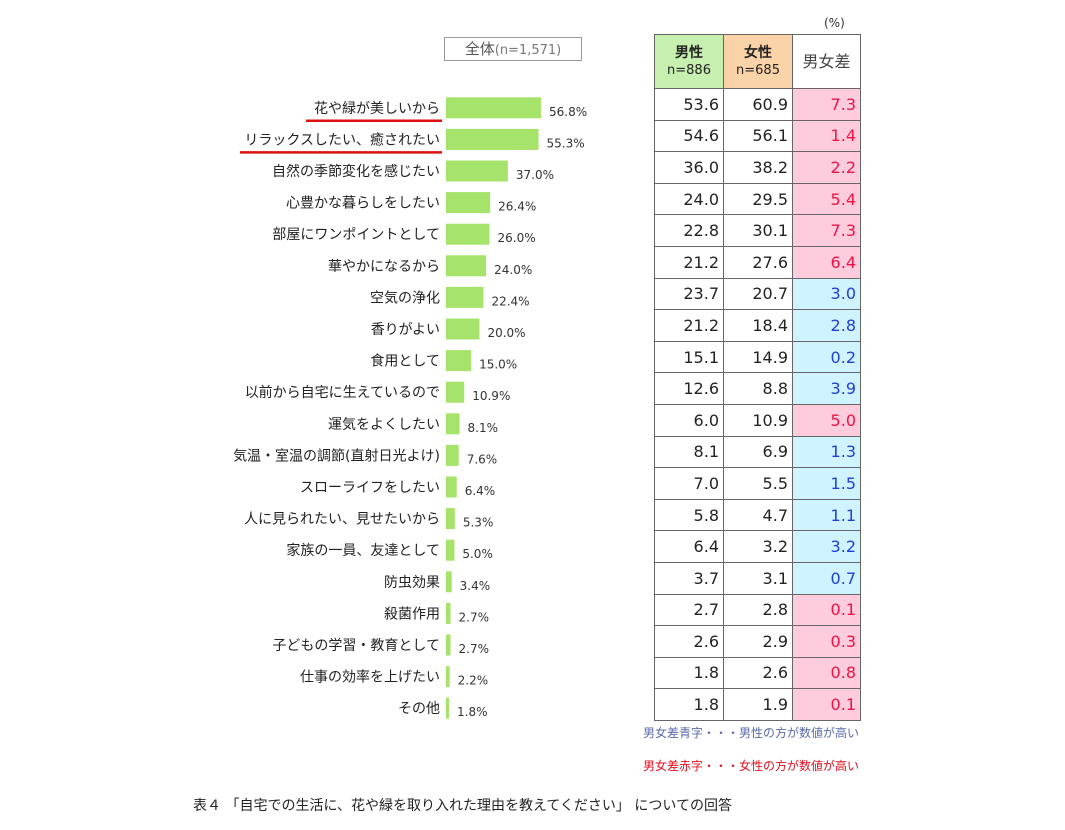 This screenshot has height=830, width=1065. What do you see at coordinates (480, 491) in the screenshot?
I see `value-label: 6.4%` at bounding box center [480, 491].